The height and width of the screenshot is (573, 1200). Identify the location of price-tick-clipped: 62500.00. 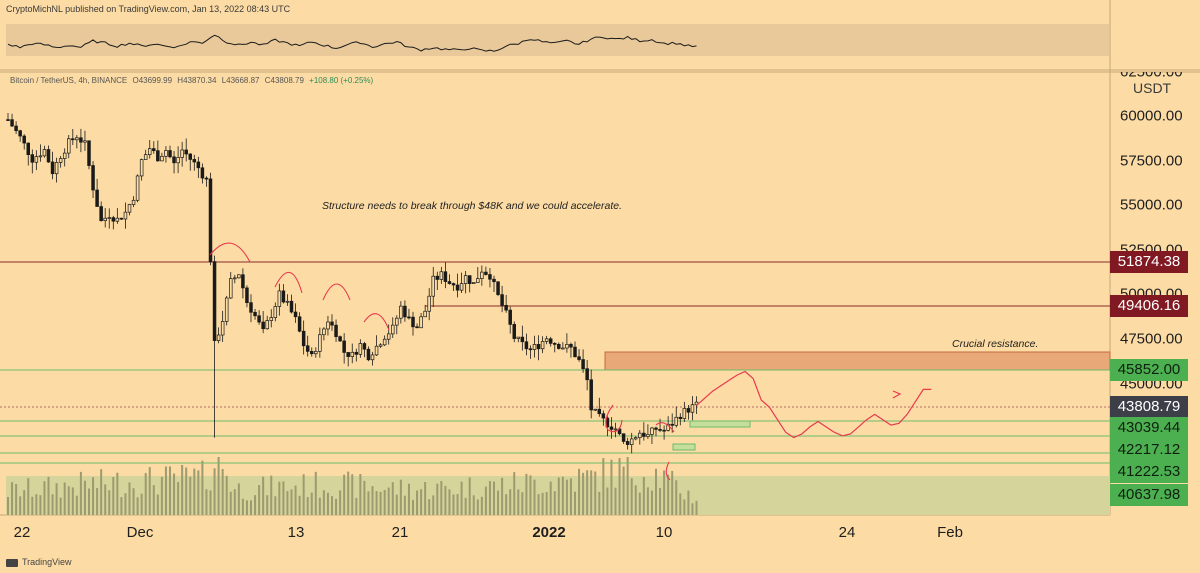
(1151, 72).